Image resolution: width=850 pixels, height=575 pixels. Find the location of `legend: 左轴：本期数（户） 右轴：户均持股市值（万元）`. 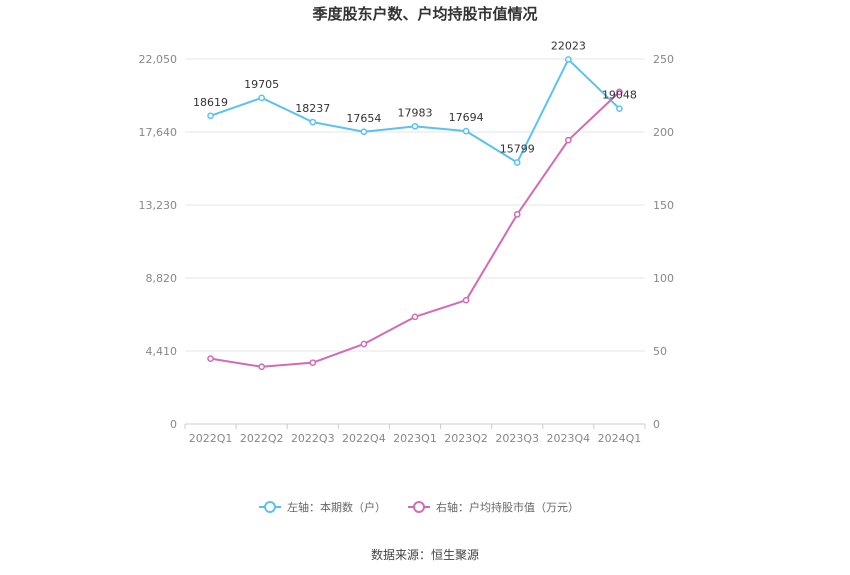

legend: 左轴：本期数（户） 右轴：户均持股市值（万元） is located at coordinates (419, 507).